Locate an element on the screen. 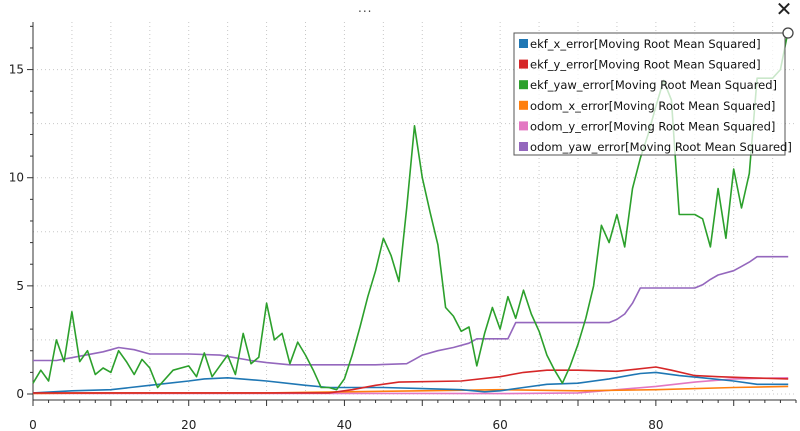 The height and width of the screenshot is (431, 800). legend-box is located at coordinates (649, 94).